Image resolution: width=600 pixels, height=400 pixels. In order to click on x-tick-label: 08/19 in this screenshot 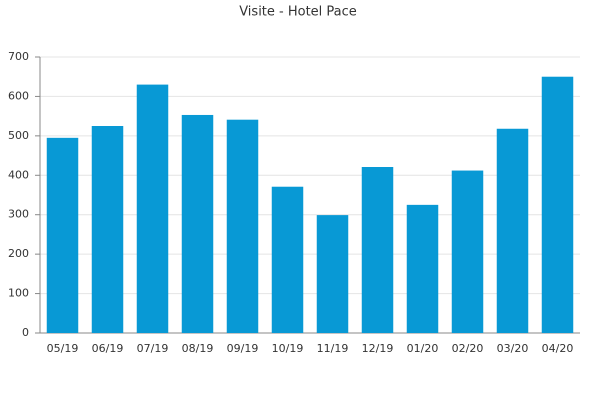, I will do `click(198, 348)`.